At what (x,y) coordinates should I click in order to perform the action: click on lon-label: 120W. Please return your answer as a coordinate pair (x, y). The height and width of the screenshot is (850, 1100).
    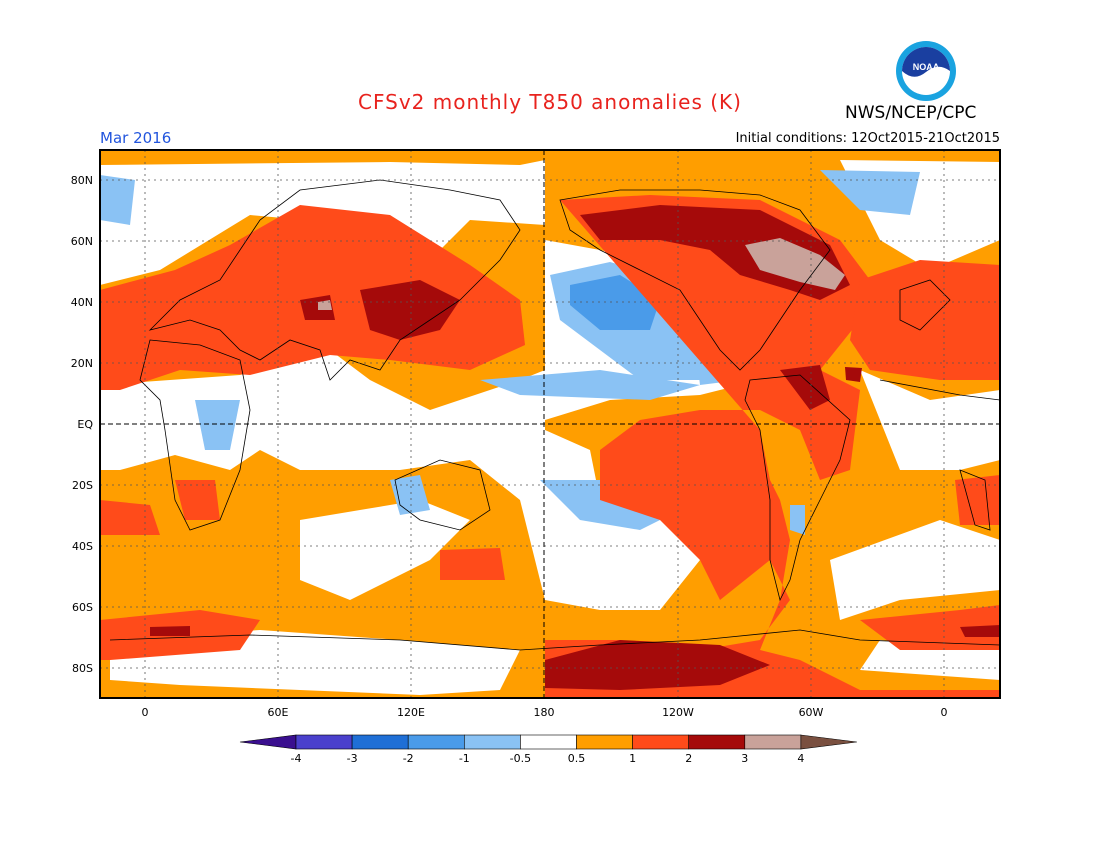
    Looking at the image, I should click on (678, 712).